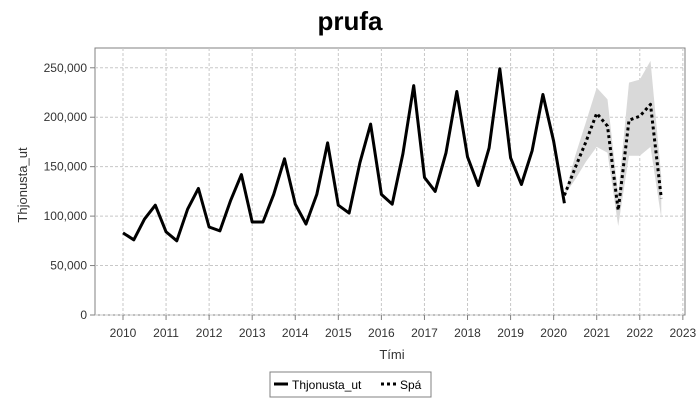 The width and height of the screenshot is (700, 400). Describe the element at coordinates (83, 315) in the screenshot. I see `y-tick-label: 0` at that location.